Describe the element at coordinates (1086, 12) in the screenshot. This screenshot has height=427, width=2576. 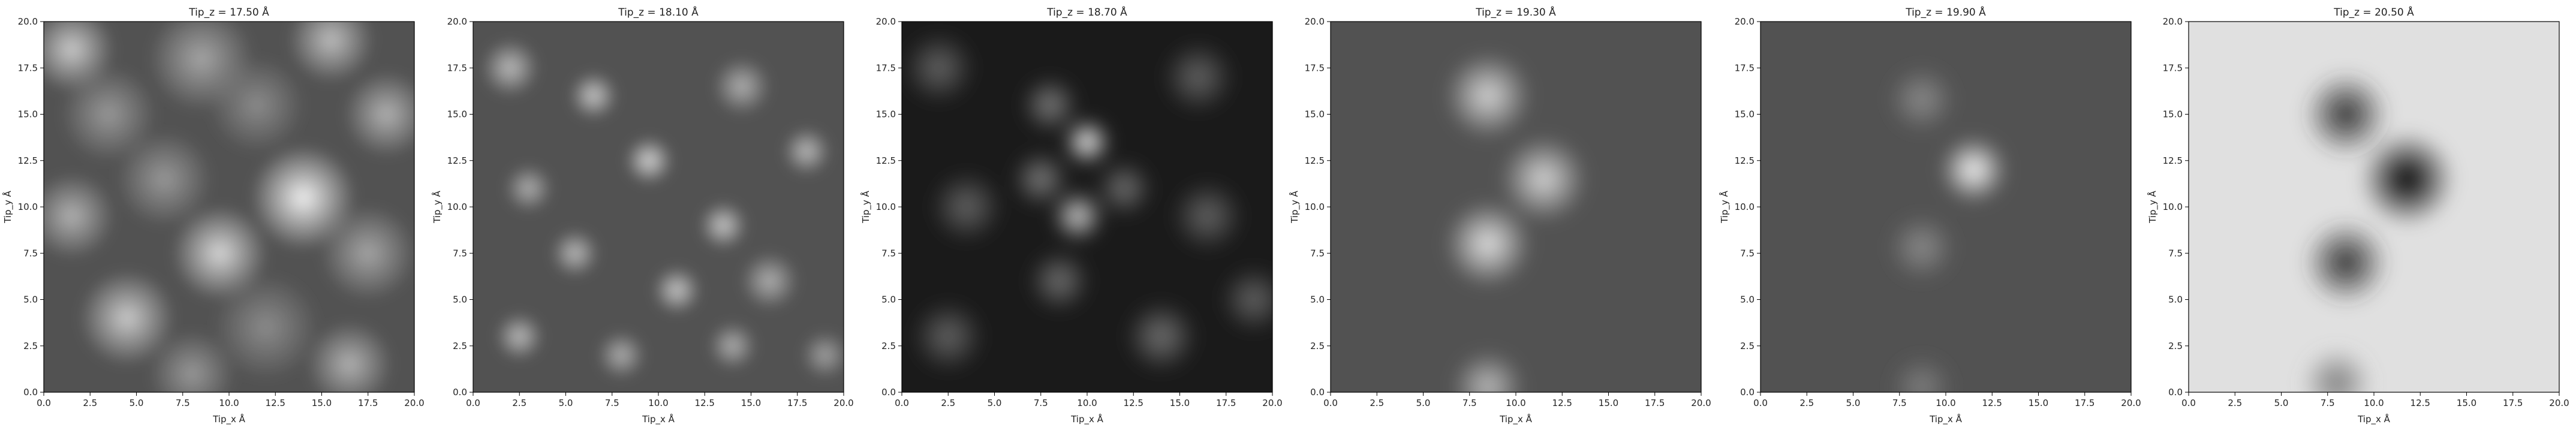
I see `chart-title: Tip_z = 18.70 Å` at that location.